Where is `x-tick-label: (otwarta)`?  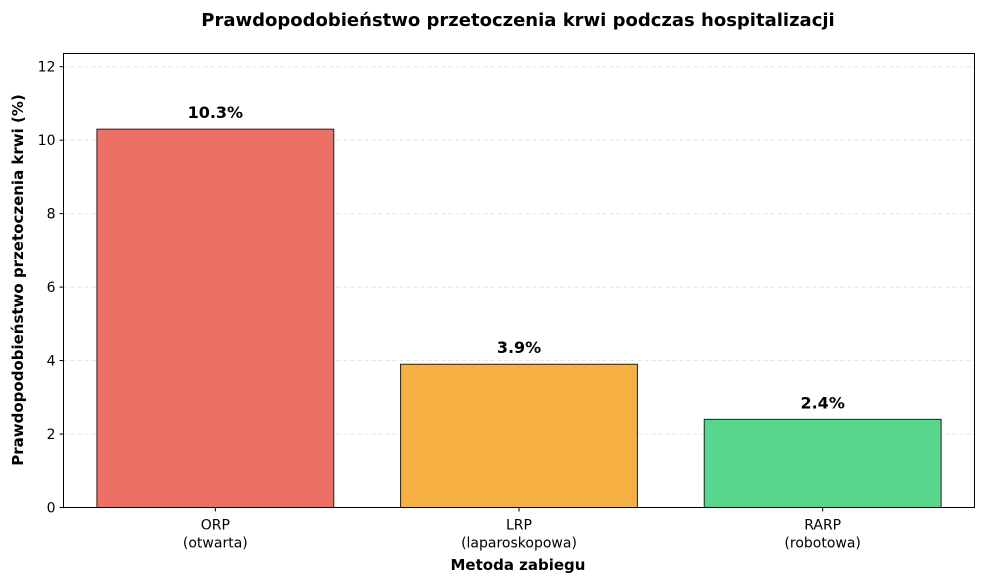
x-tick-label: (otwarta) is located at coordinates (215, 544).